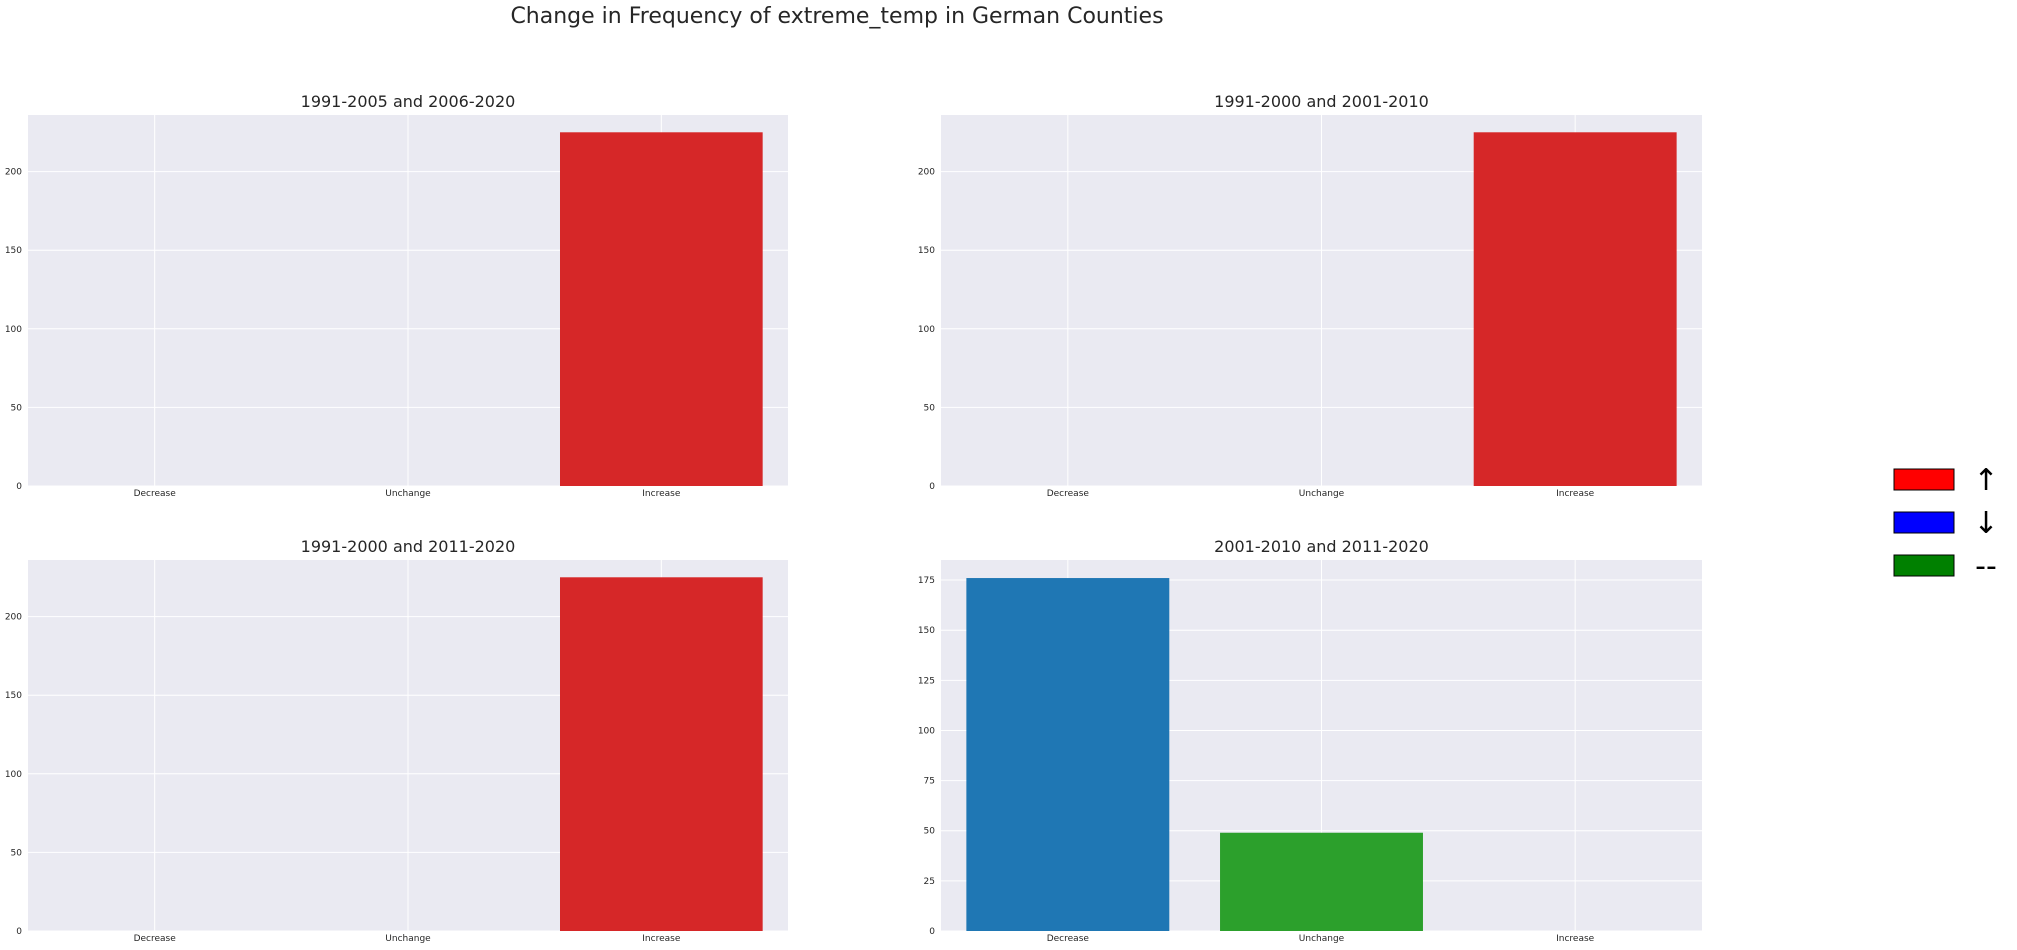 This screenshot has width=2017, height=950. Describe the element at coordinates (1985, 480) in the screenshot. I see `legend-symbol: ↑` at that location.